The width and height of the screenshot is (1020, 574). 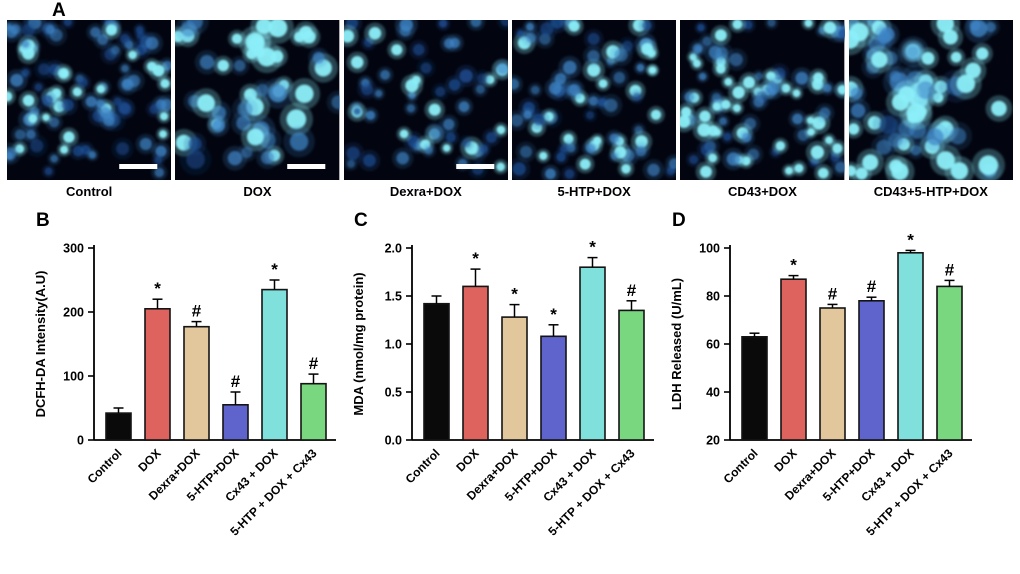 What do you see at coordinates (425, 191) in the screenshot?
I see `micro-caption: Dexra+DOX` at bounding box center [425, 191].